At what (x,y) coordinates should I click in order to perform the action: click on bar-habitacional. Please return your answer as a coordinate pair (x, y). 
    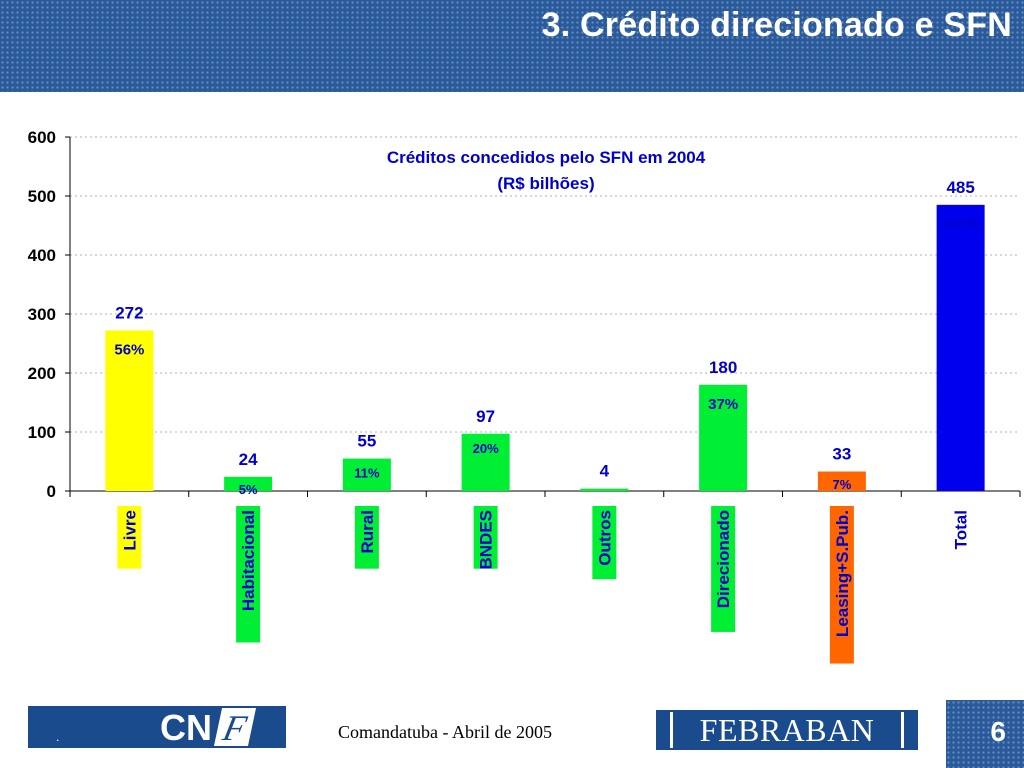
    Looking at the image, I should click on (248, 483).